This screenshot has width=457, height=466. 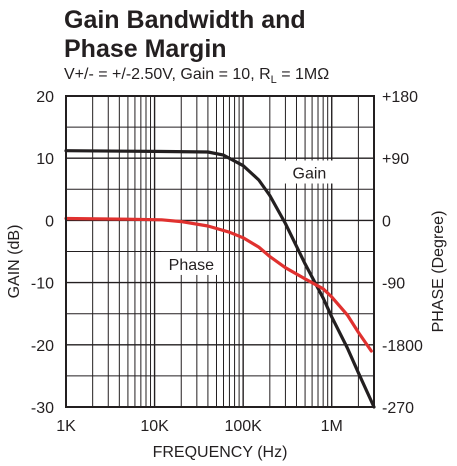 I want to click on gain-label-bg, so click(x=309, y=172).